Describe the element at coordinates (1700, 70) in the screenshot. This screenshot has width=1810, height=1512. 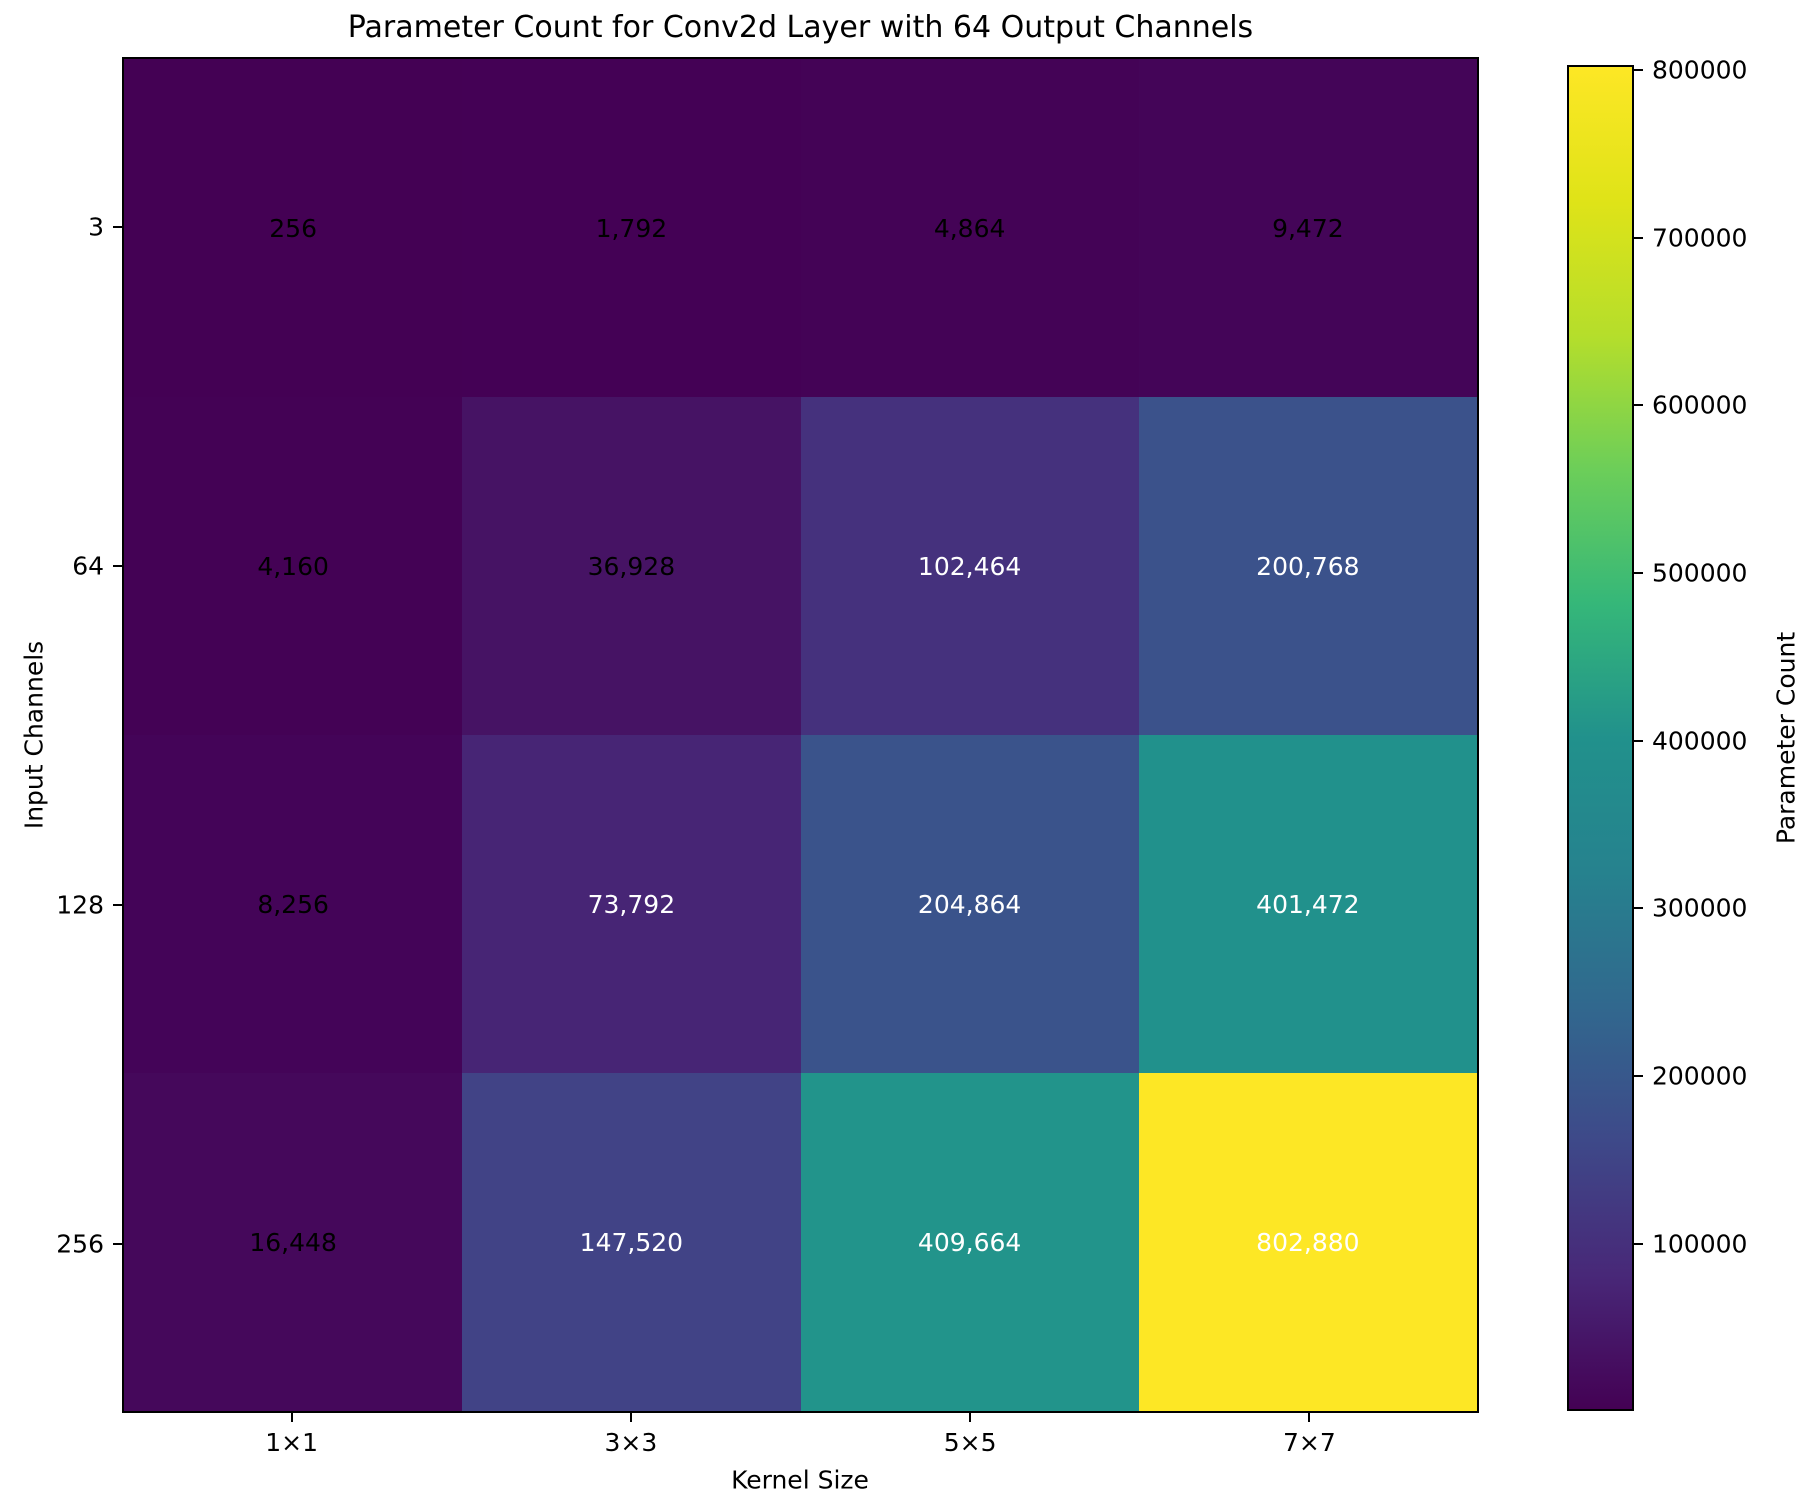
I see `colorbar-tick-label-800000: 800000` at that location.